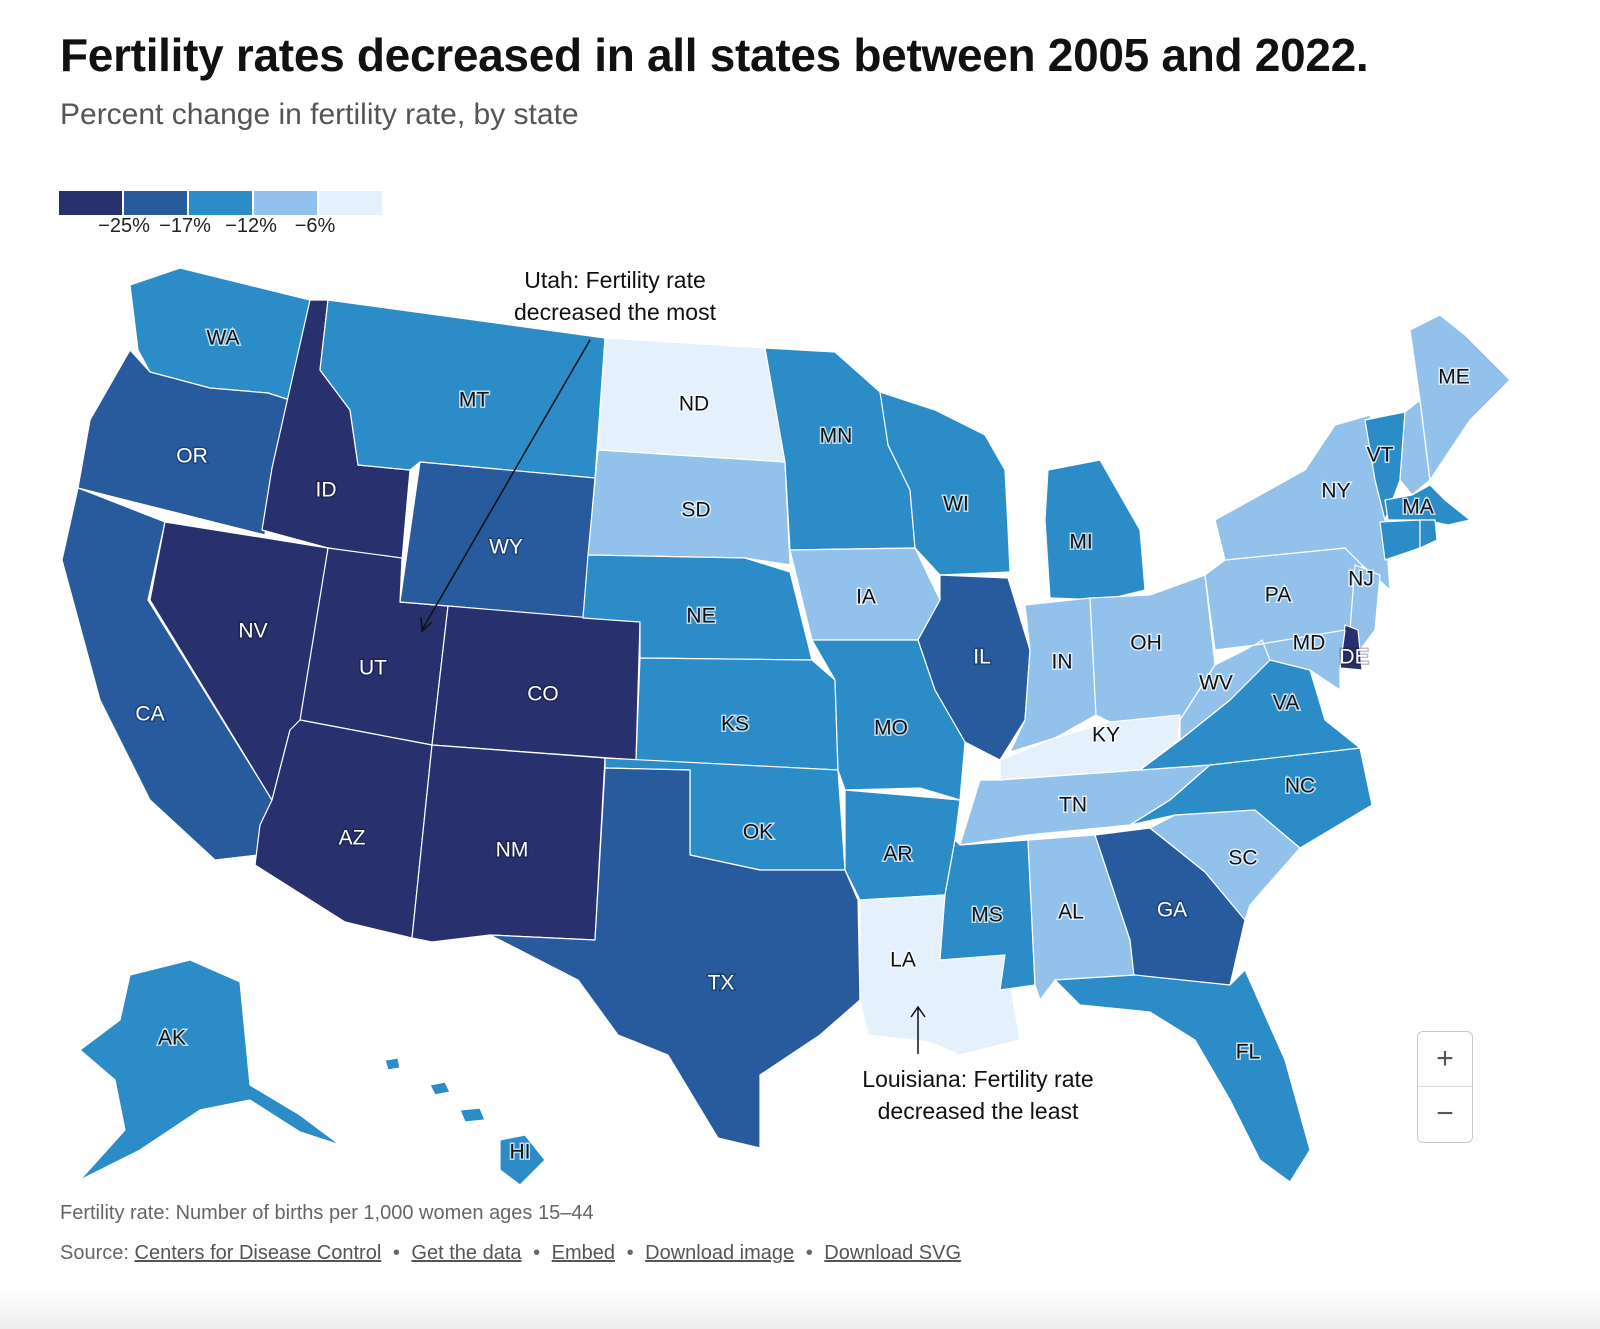 This screenshot has width=1600, height=1329. Describe the element at coordinates (1400, 540) in the screenshot. I see `state-ct` at that location.